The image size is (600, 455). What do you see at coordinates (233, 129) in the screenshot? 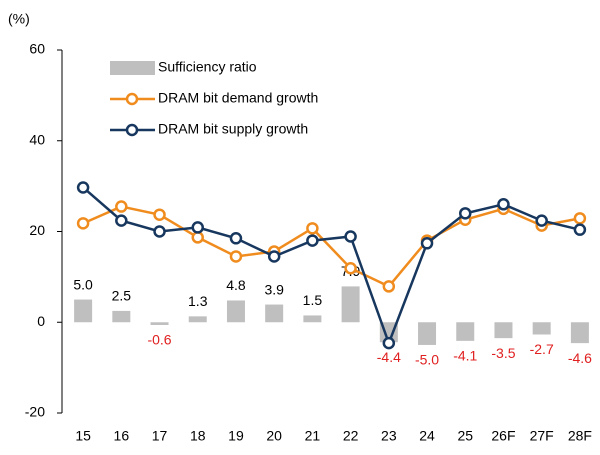
I see `legend-label: DRAM bit supply growth` at bounding box center [233, 129].